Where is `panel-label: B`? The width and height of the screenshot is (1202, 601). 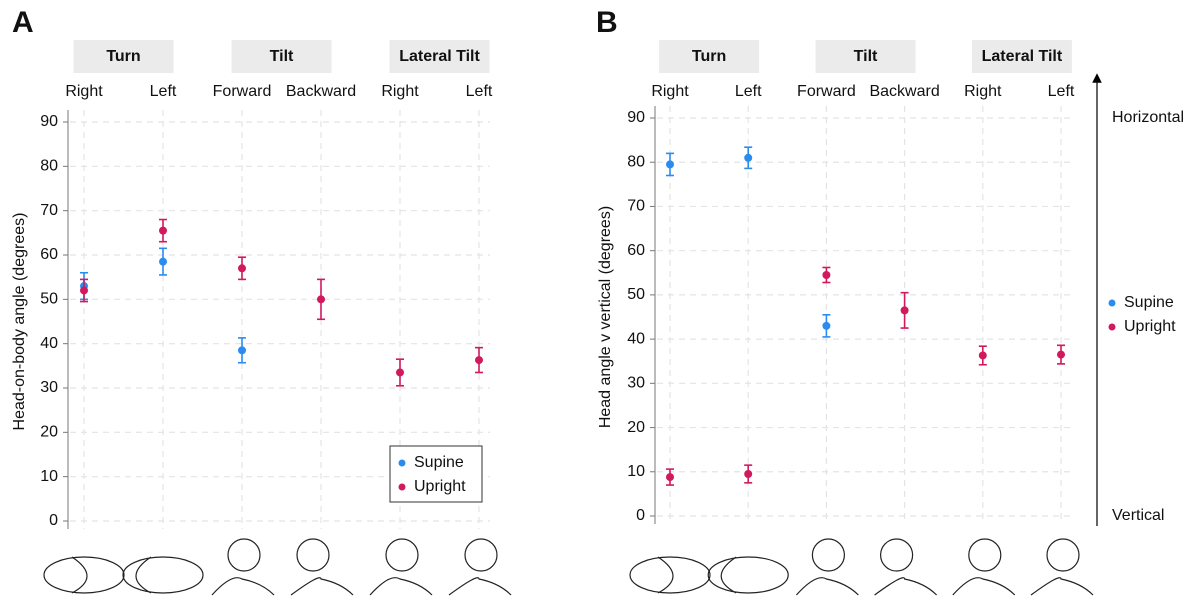 panel-label: B is located at coordinates (607, 22).